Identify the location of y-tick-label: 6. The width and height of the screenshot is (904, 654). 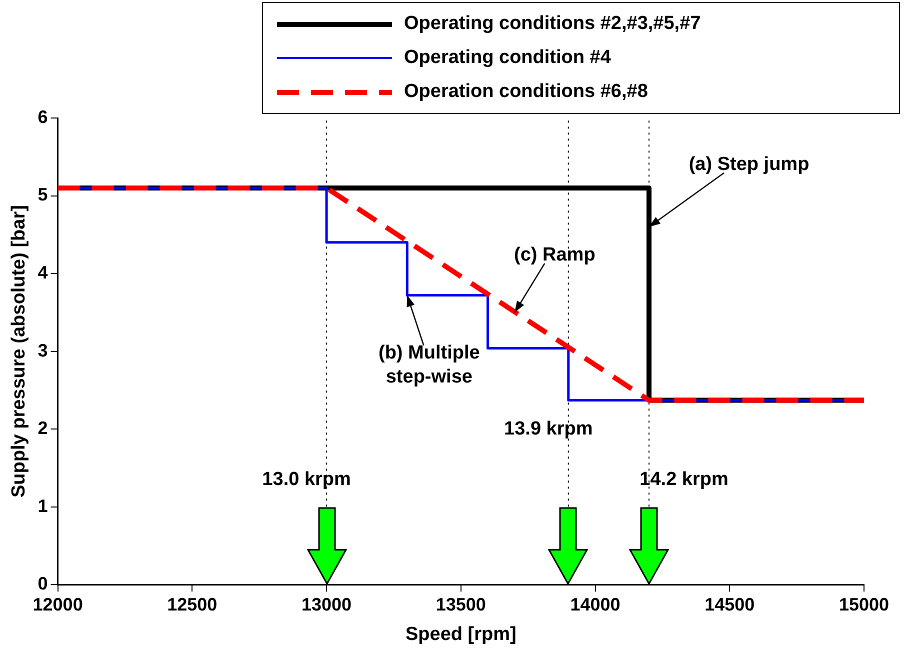
(43, 116).